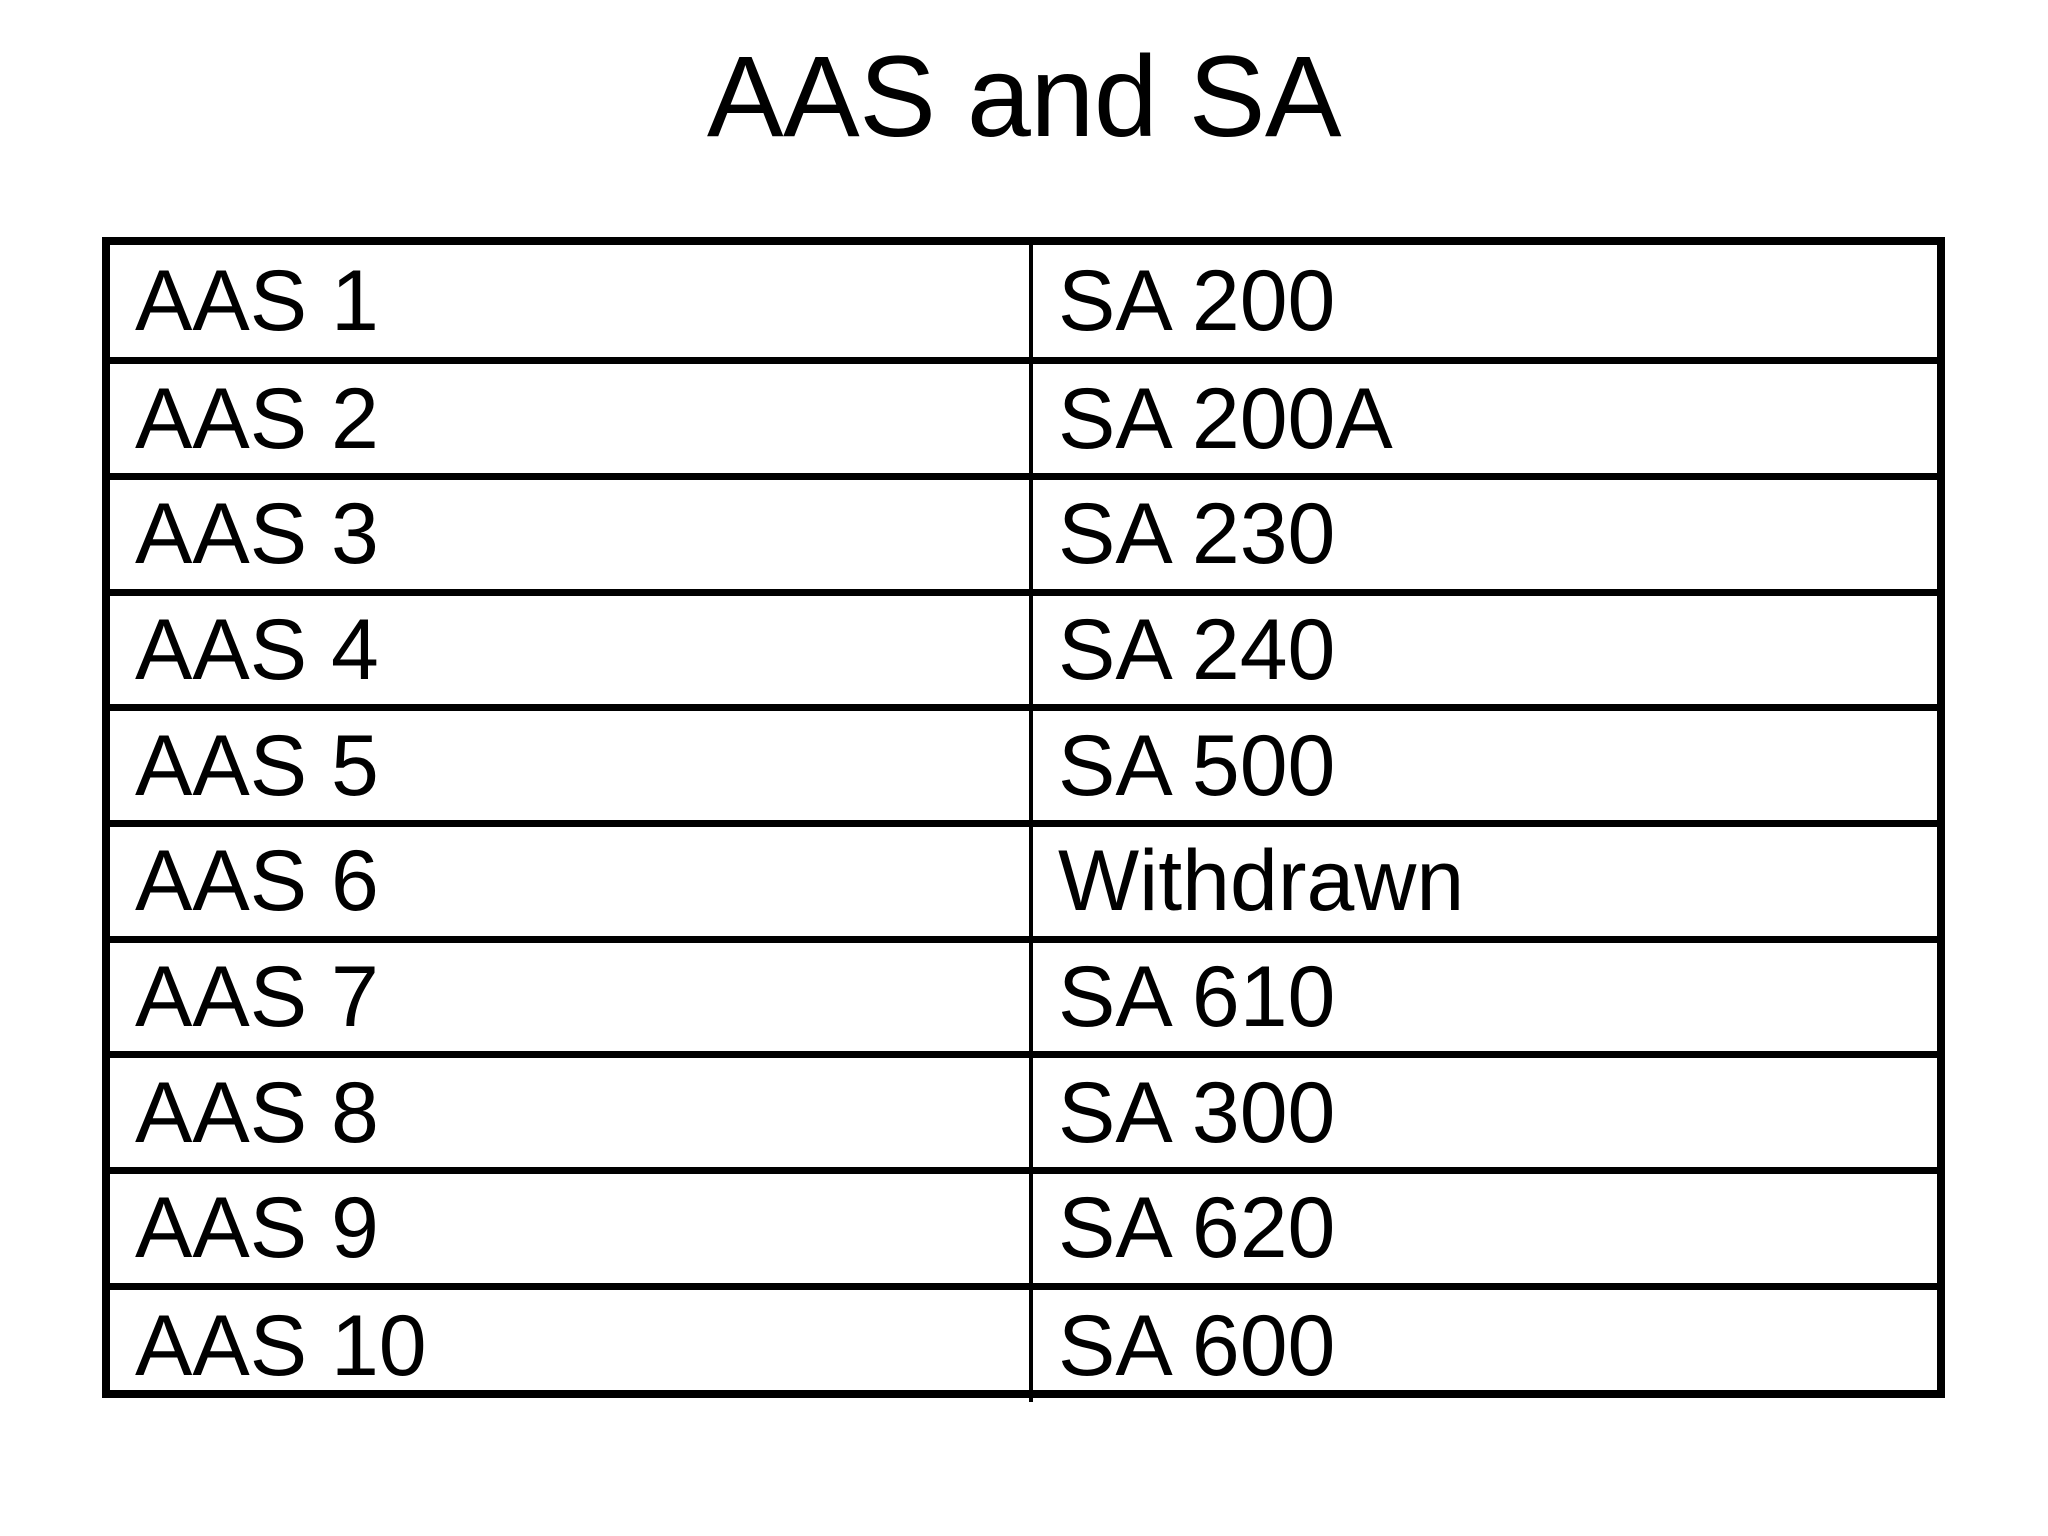  What do you see at coordinates (571, 1344) in the screenshot?
I see `cell-aas: AAS 10` at bounding box center [571, 1344].